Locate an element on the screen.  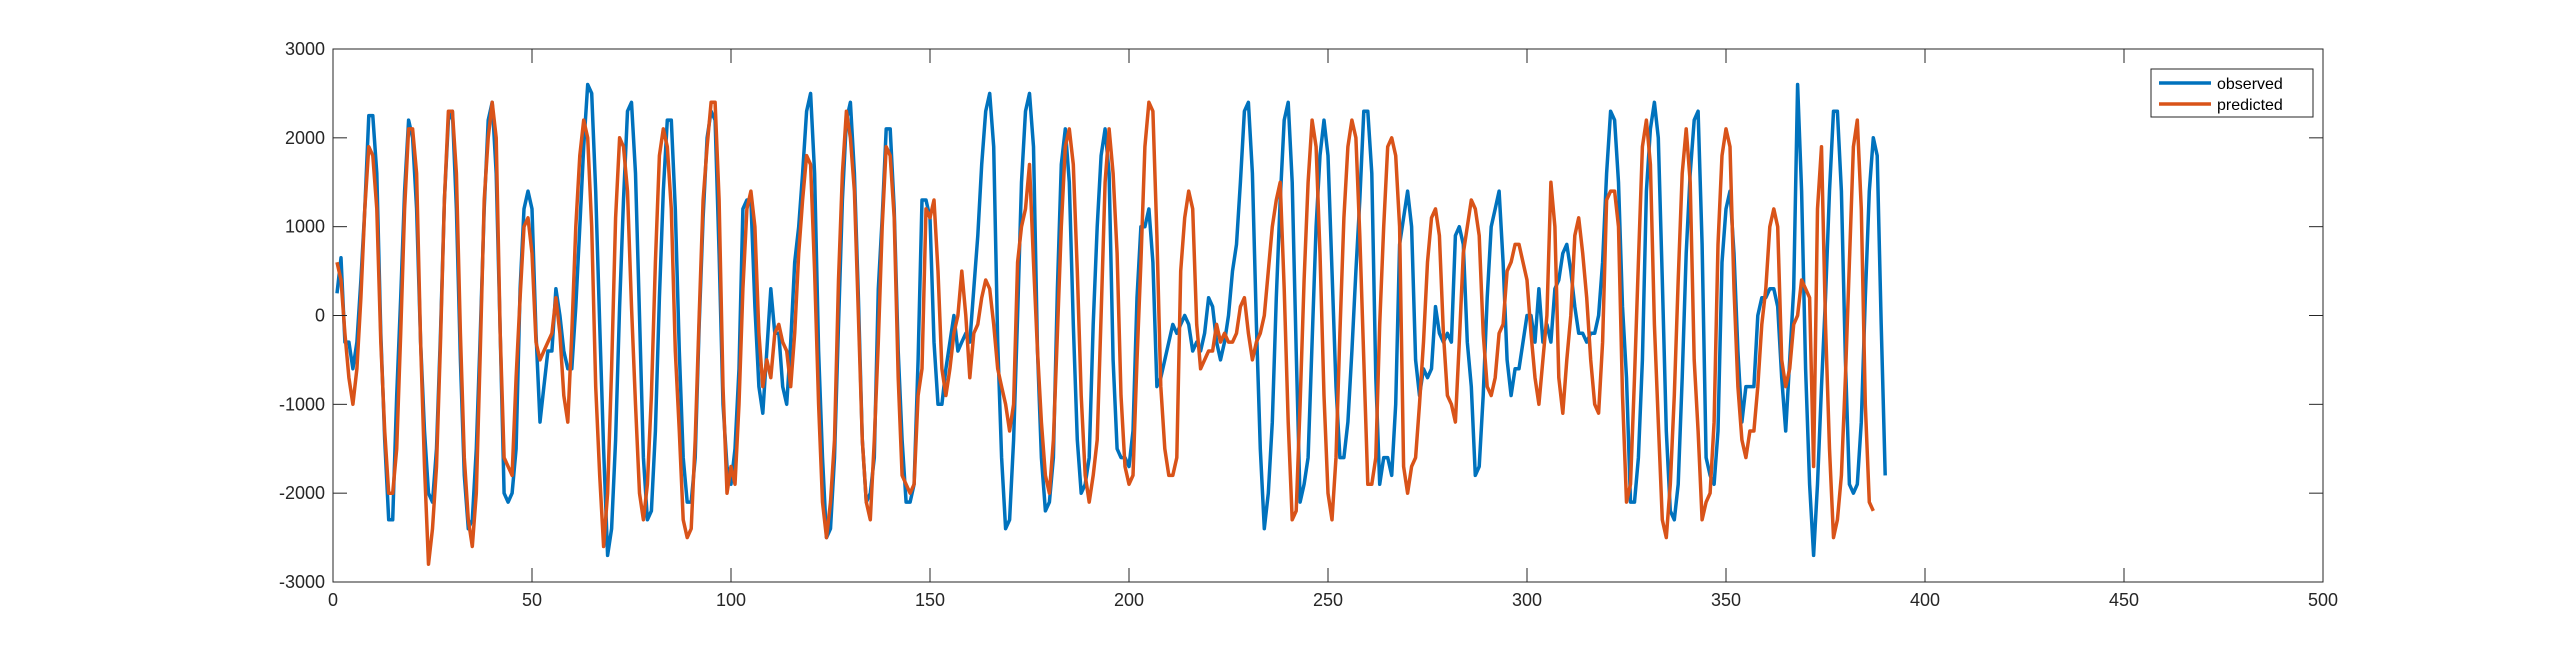
x-tick-label: 200 is located at coordinates (1129, 600).